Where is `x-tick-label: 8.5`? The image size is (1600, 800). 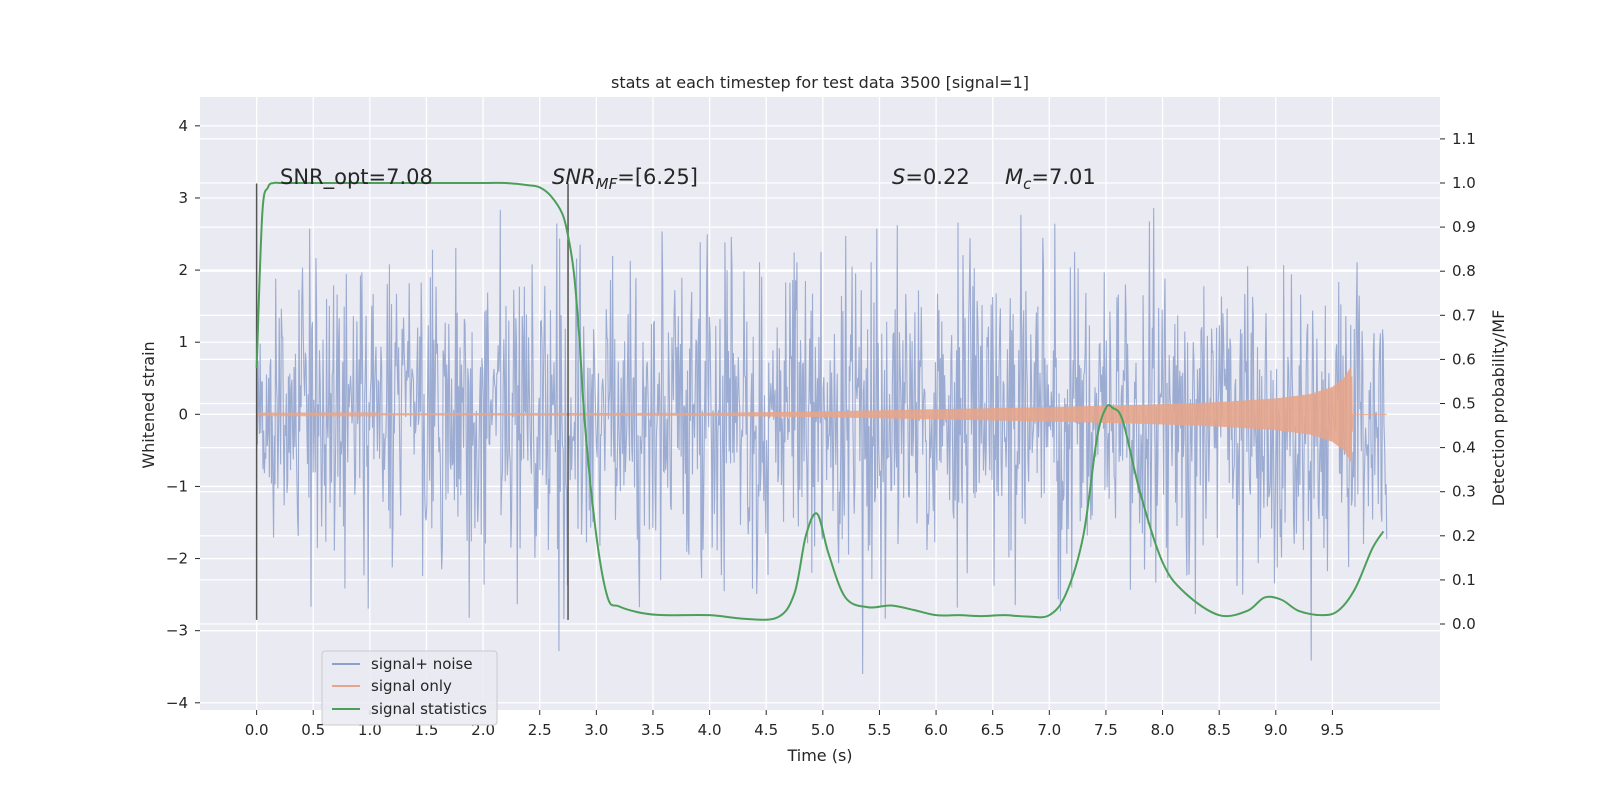 x-tick-label: 8.5 is located at coordinates (1219, 730).